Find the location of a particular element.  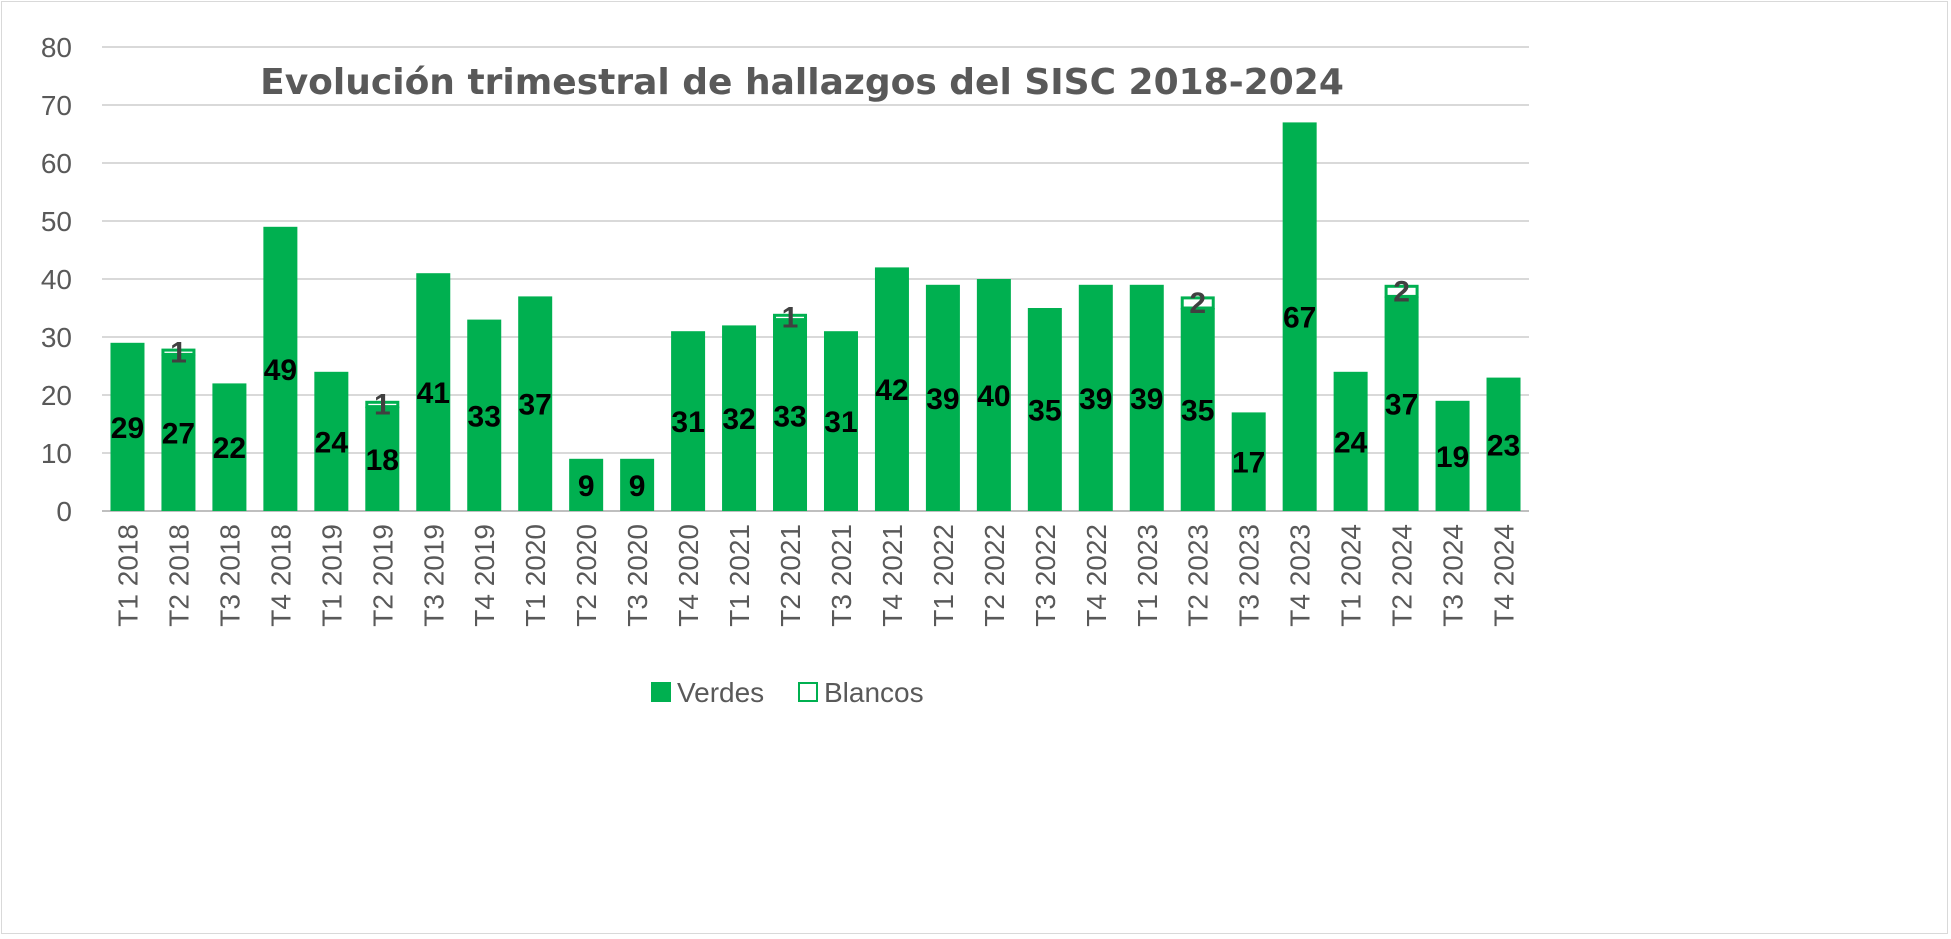

x-tick-label: T3 2023 is located at coordinates (1249, 575).